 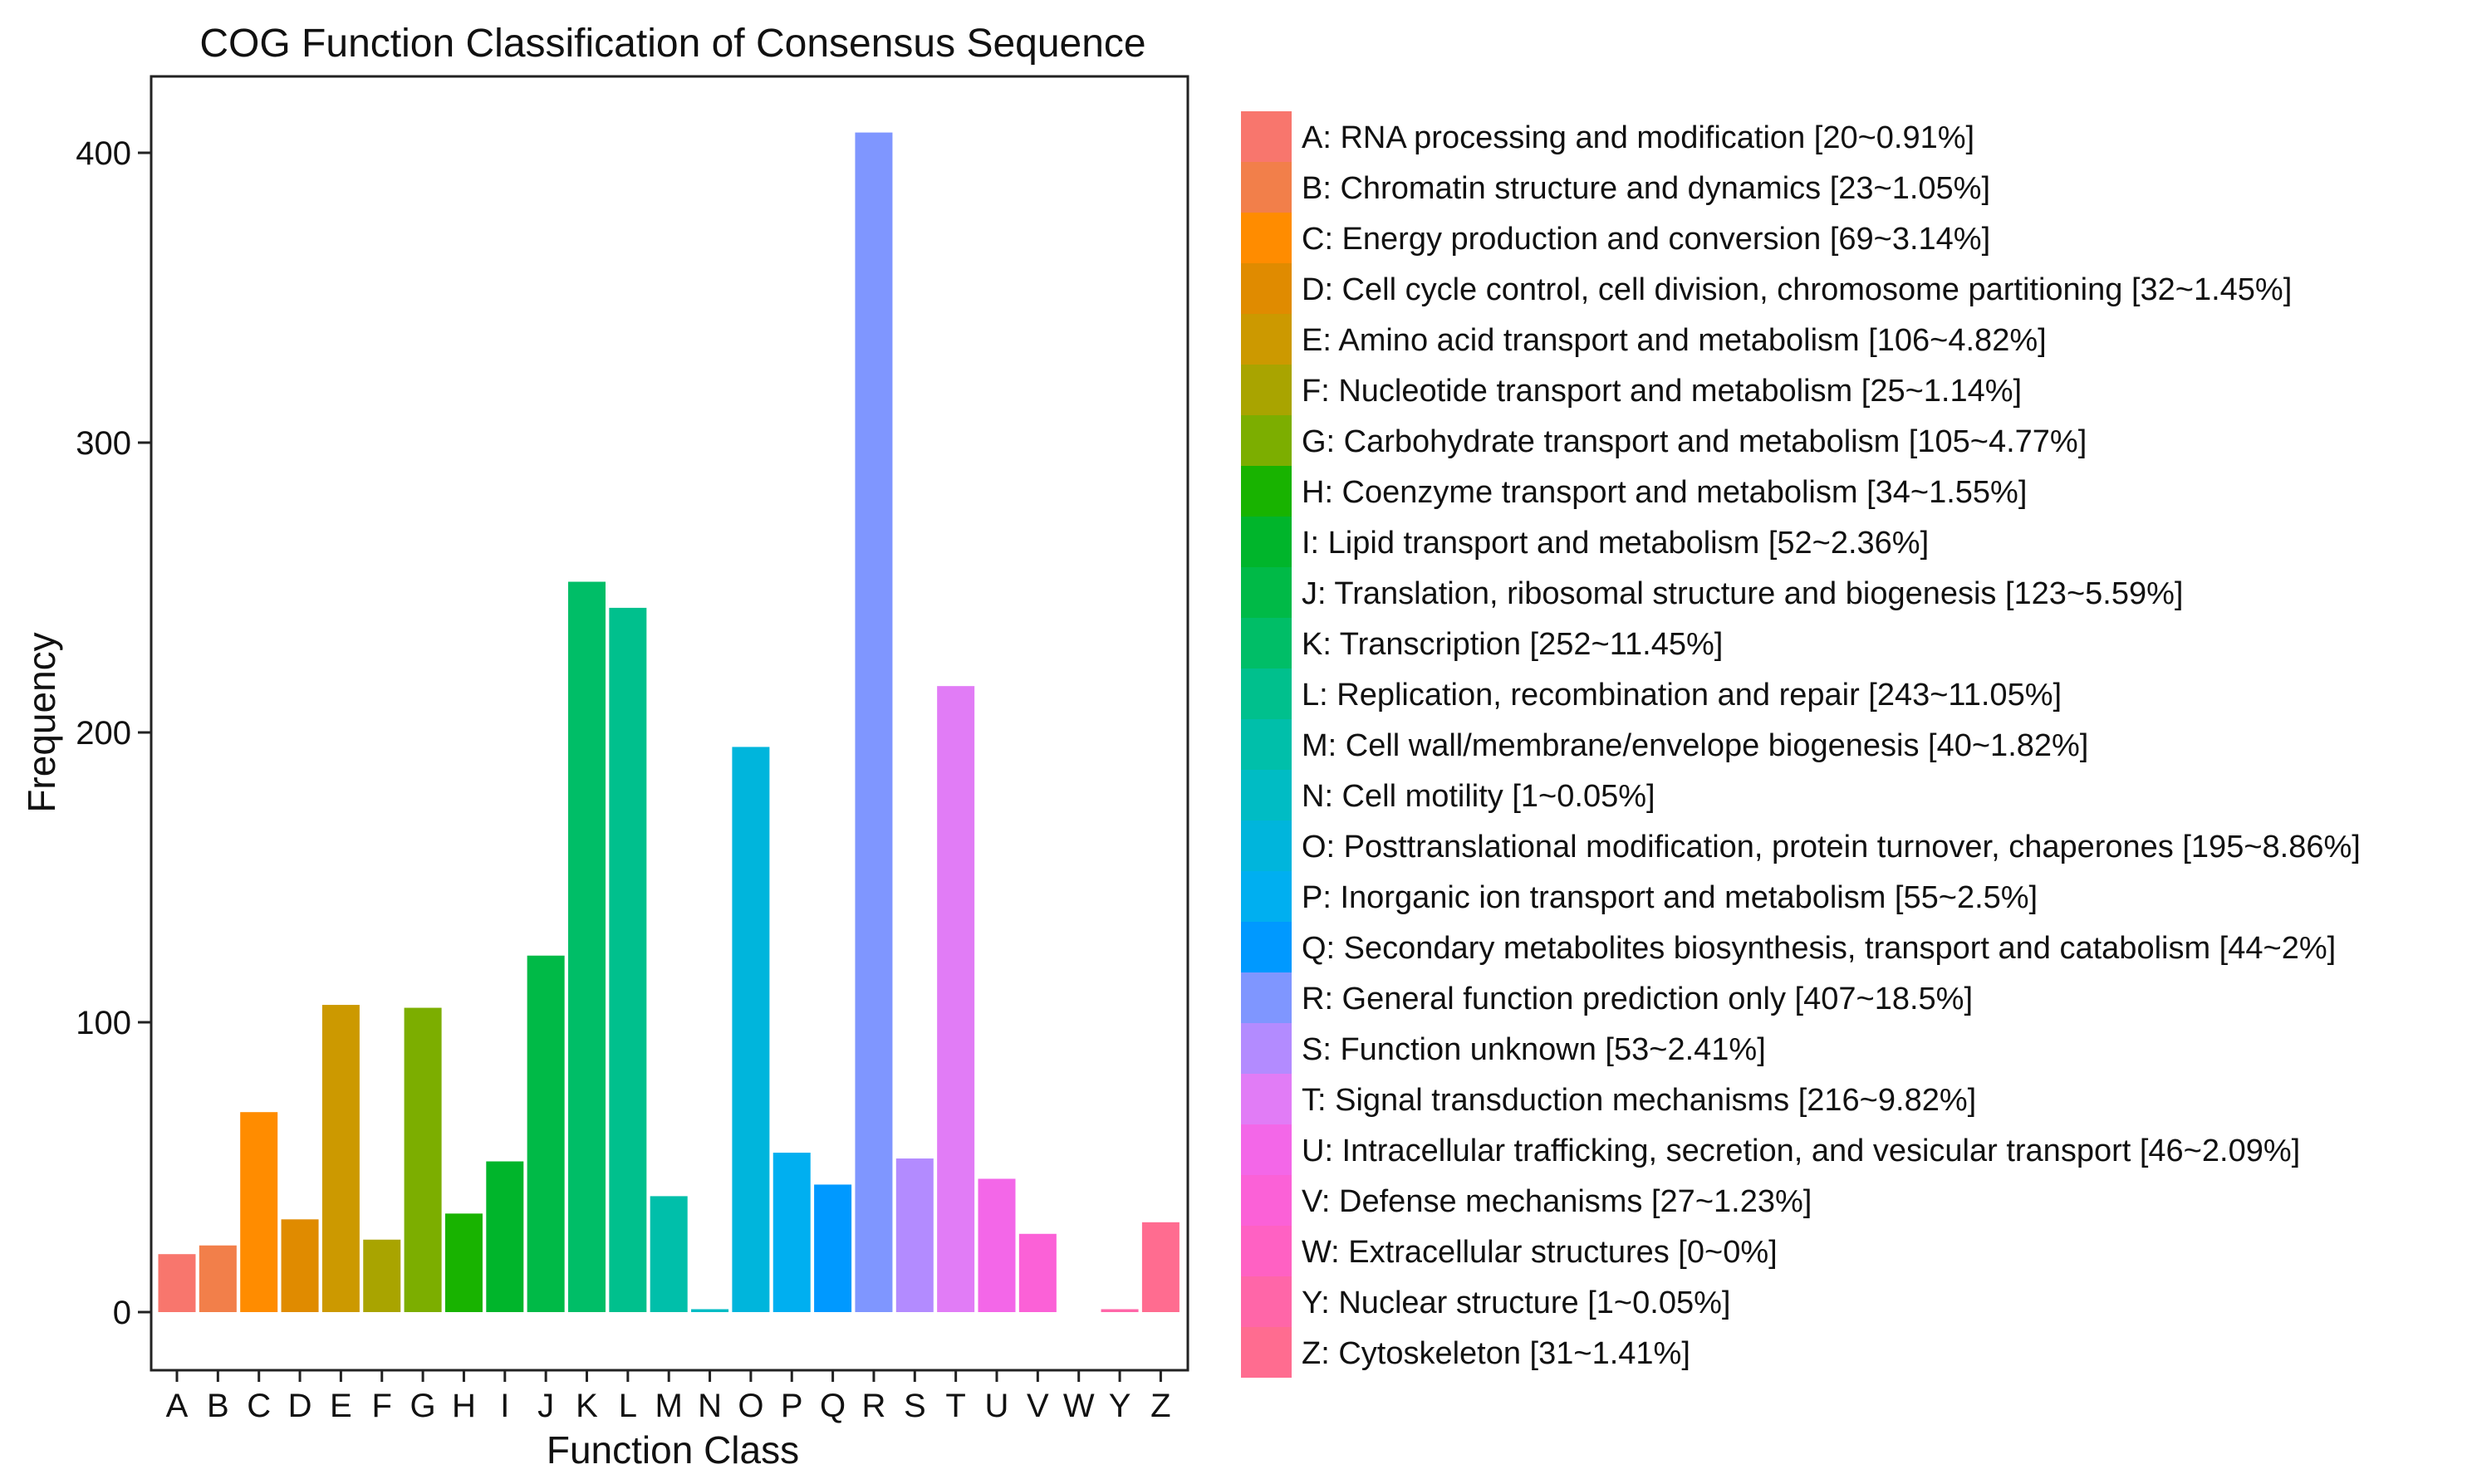 What do you see at coordinates (628, 1406) in the screenshot?
I see `x-tick-label-l: L` at bounding box center [628, 1406].